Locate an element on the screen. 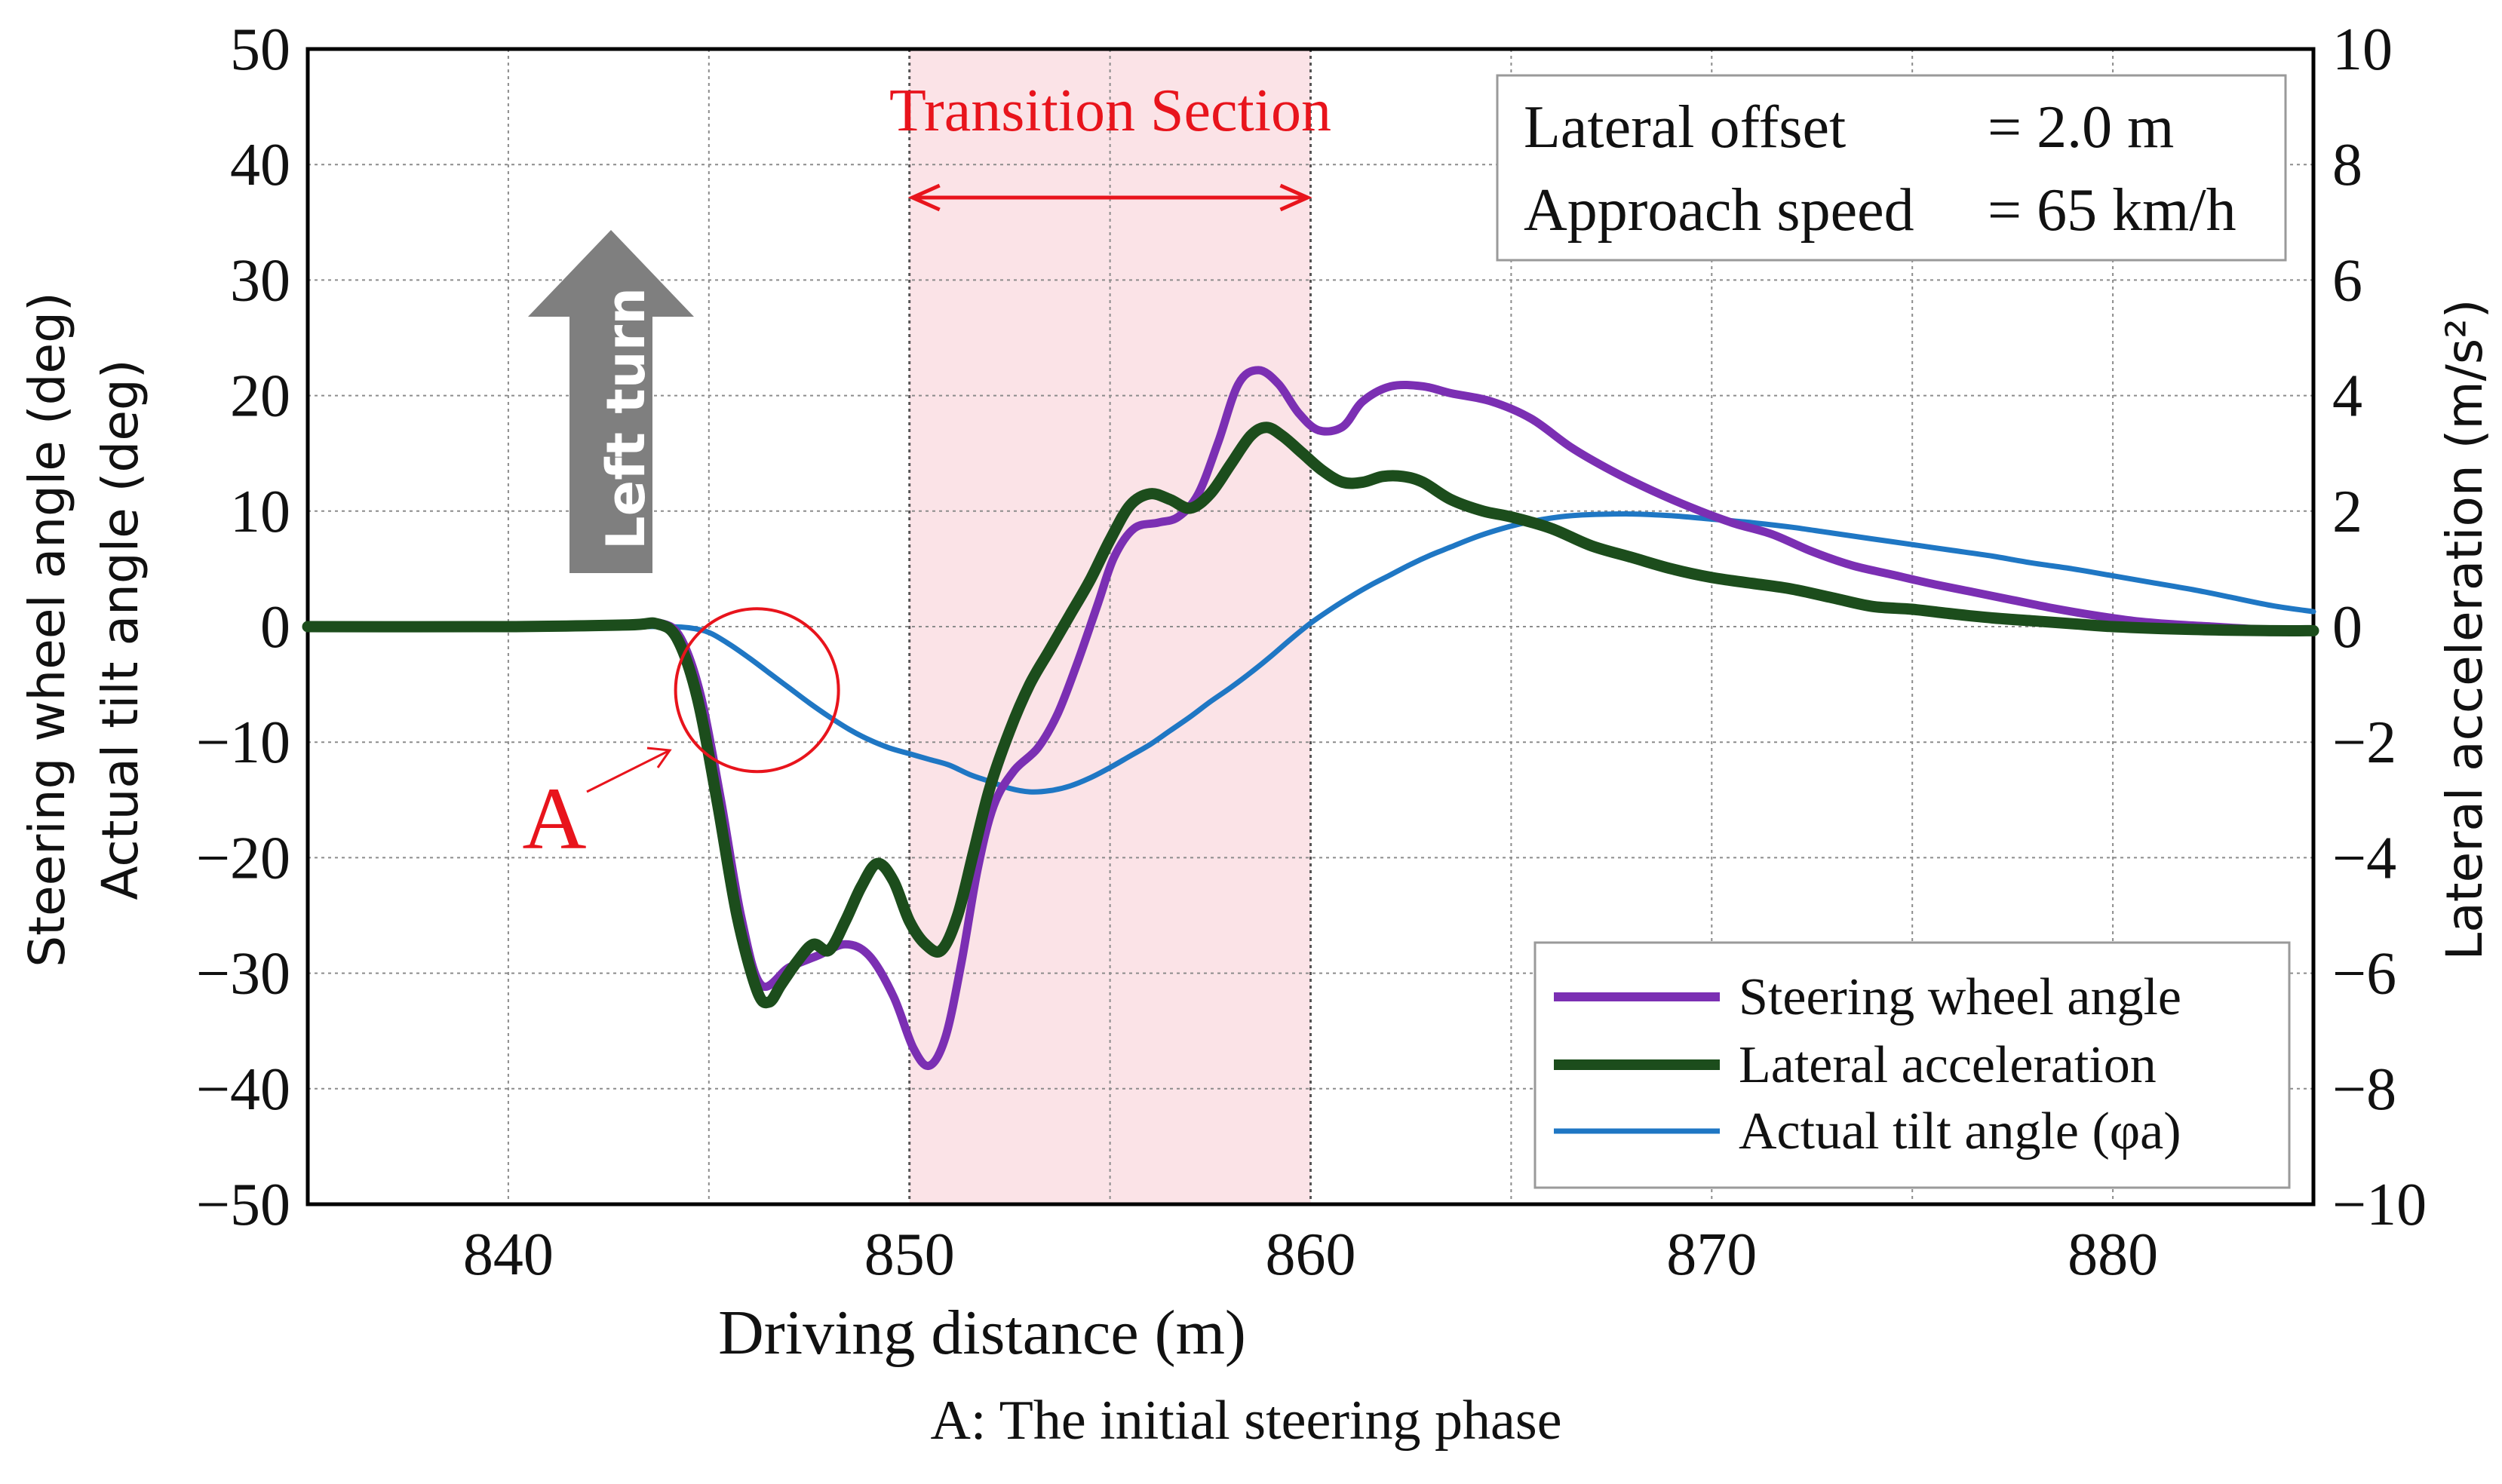 The height and width of the screenshot is (1484, 2502). left-turn-arrow: Left turn is located at coordinates (611, 401).